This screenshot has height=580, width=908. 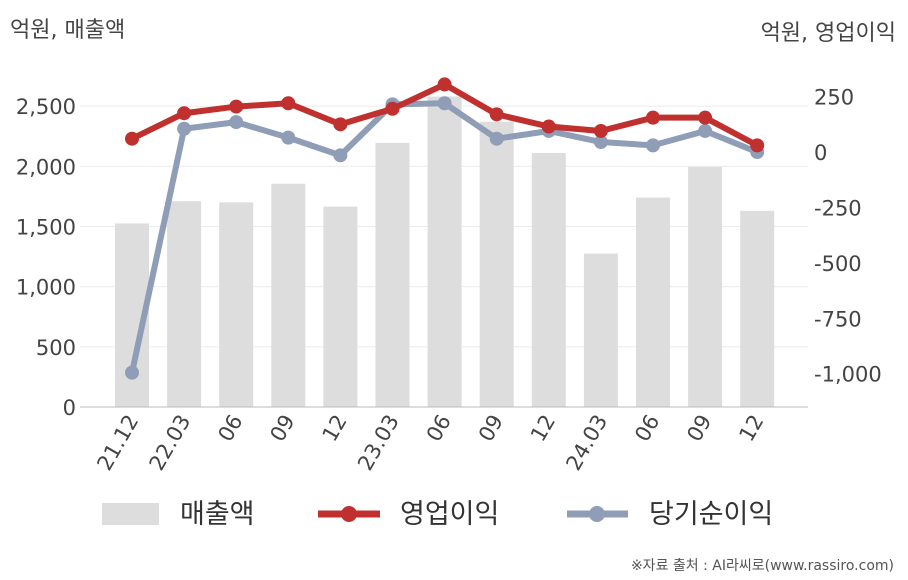 I want to click on right-axis-unit: 억원, 영업이익, so click(x=828, y=33).